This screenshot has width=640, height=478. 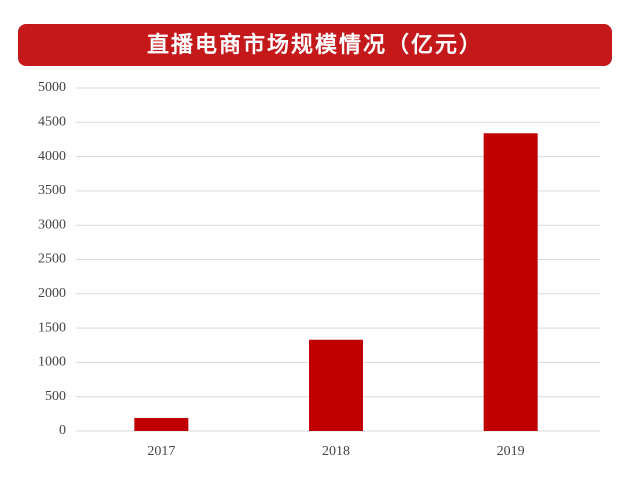 I want to click on y-tick-label: 0, so click(x=62, y=430).